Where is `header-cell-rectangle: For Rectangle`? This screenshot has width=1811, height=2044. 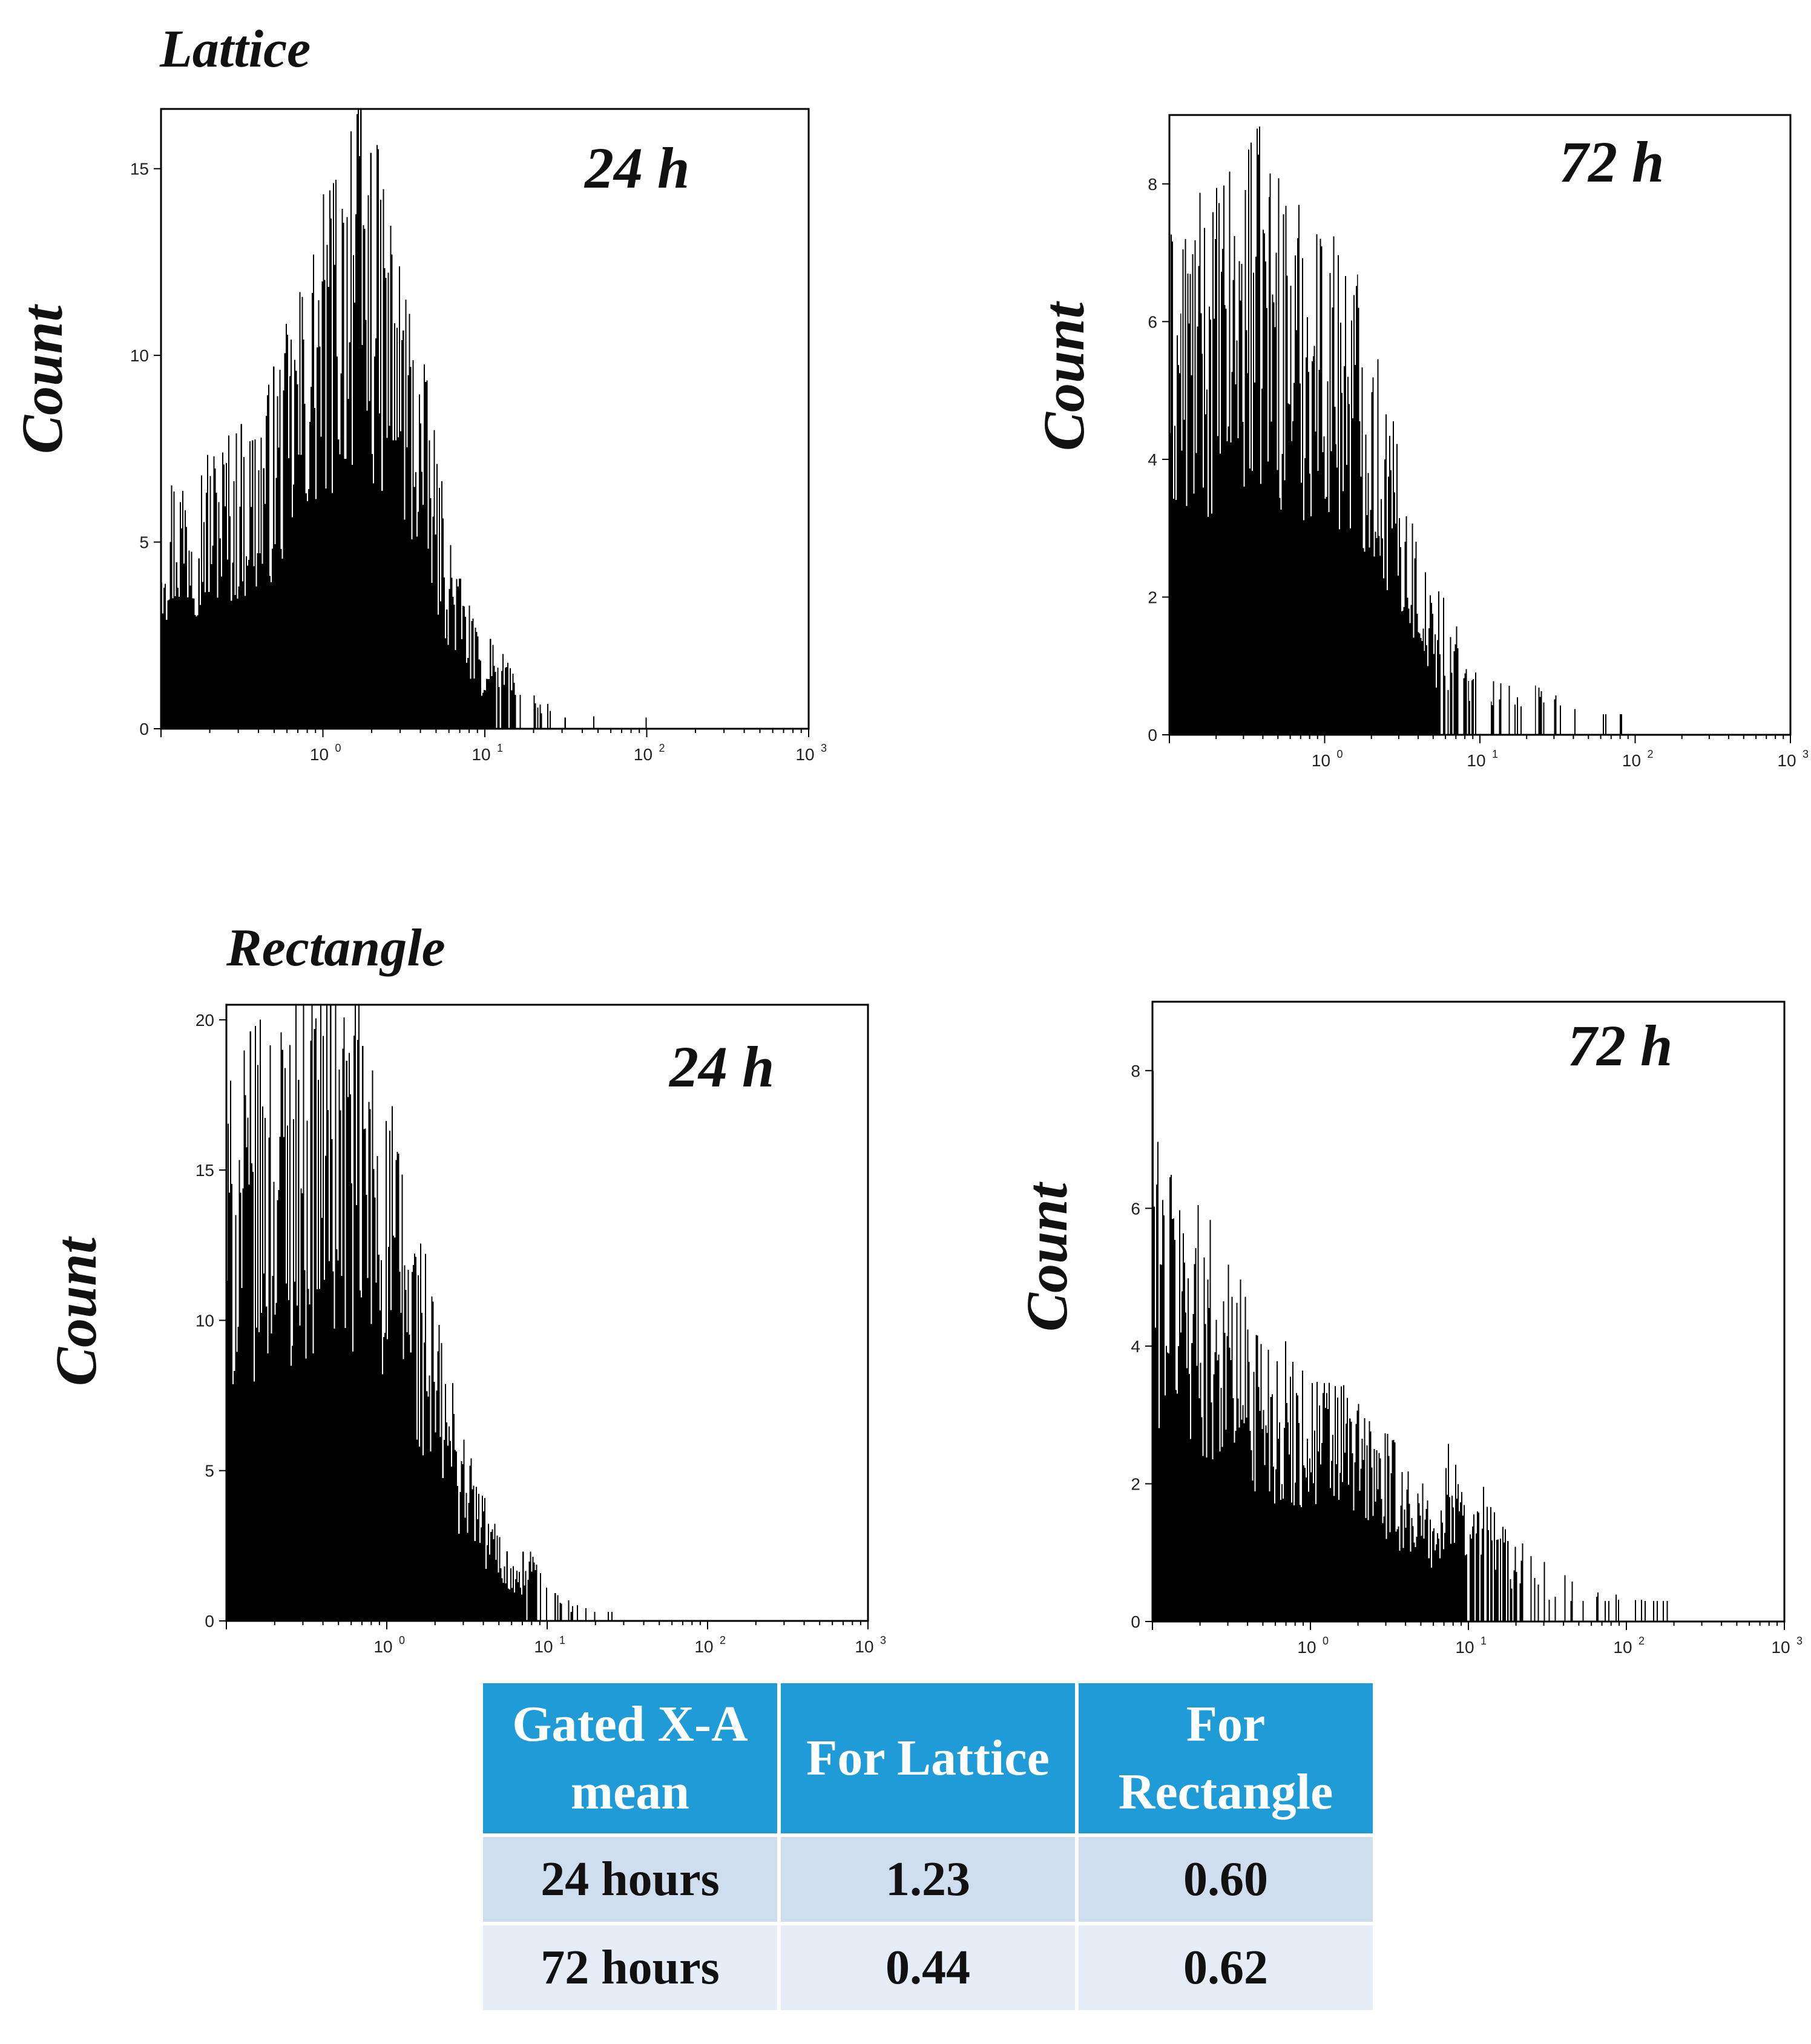 header-cell-rectangle: For Rectangle is located at coordinates (1226, 1758).